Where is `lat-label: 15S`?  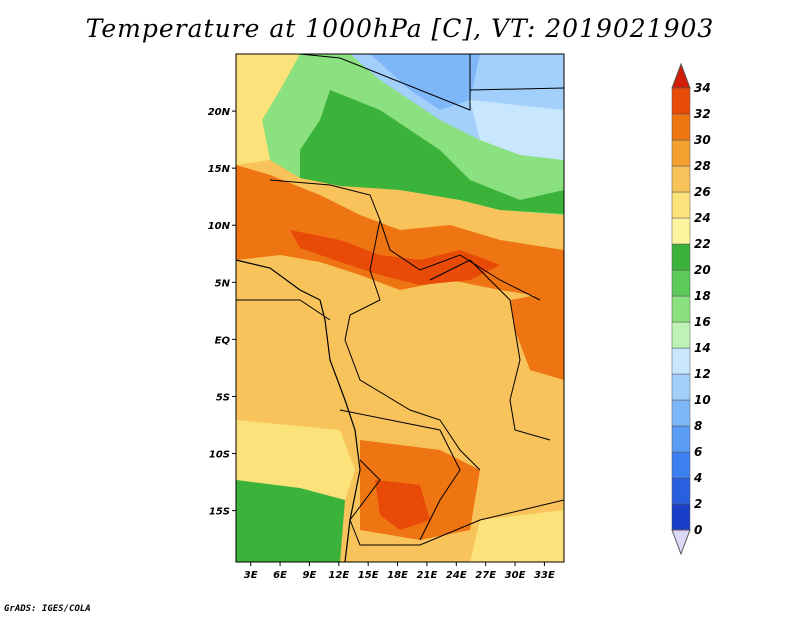
lat-label: 15S is located at coordinates (219, 512).